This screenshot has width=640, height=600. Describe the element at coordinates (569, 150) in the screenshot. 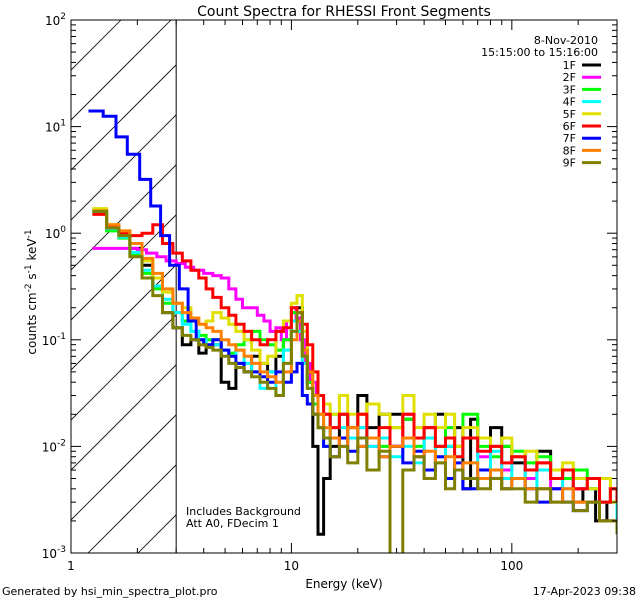

I see `legend-label: 8F` at that location.